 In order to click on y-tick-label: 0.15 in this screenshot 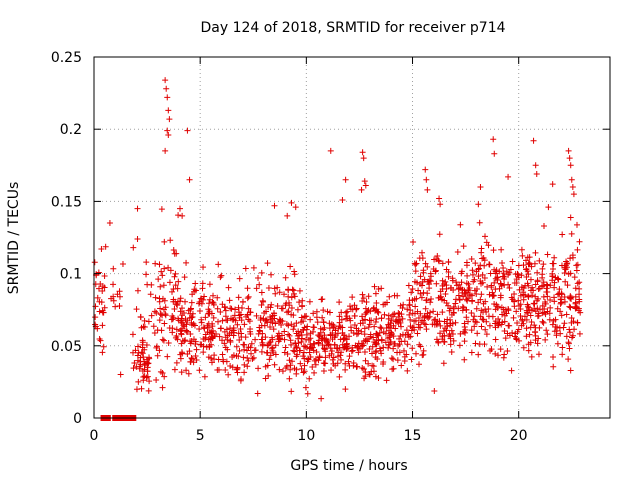, I will do `click(66, 202)`.